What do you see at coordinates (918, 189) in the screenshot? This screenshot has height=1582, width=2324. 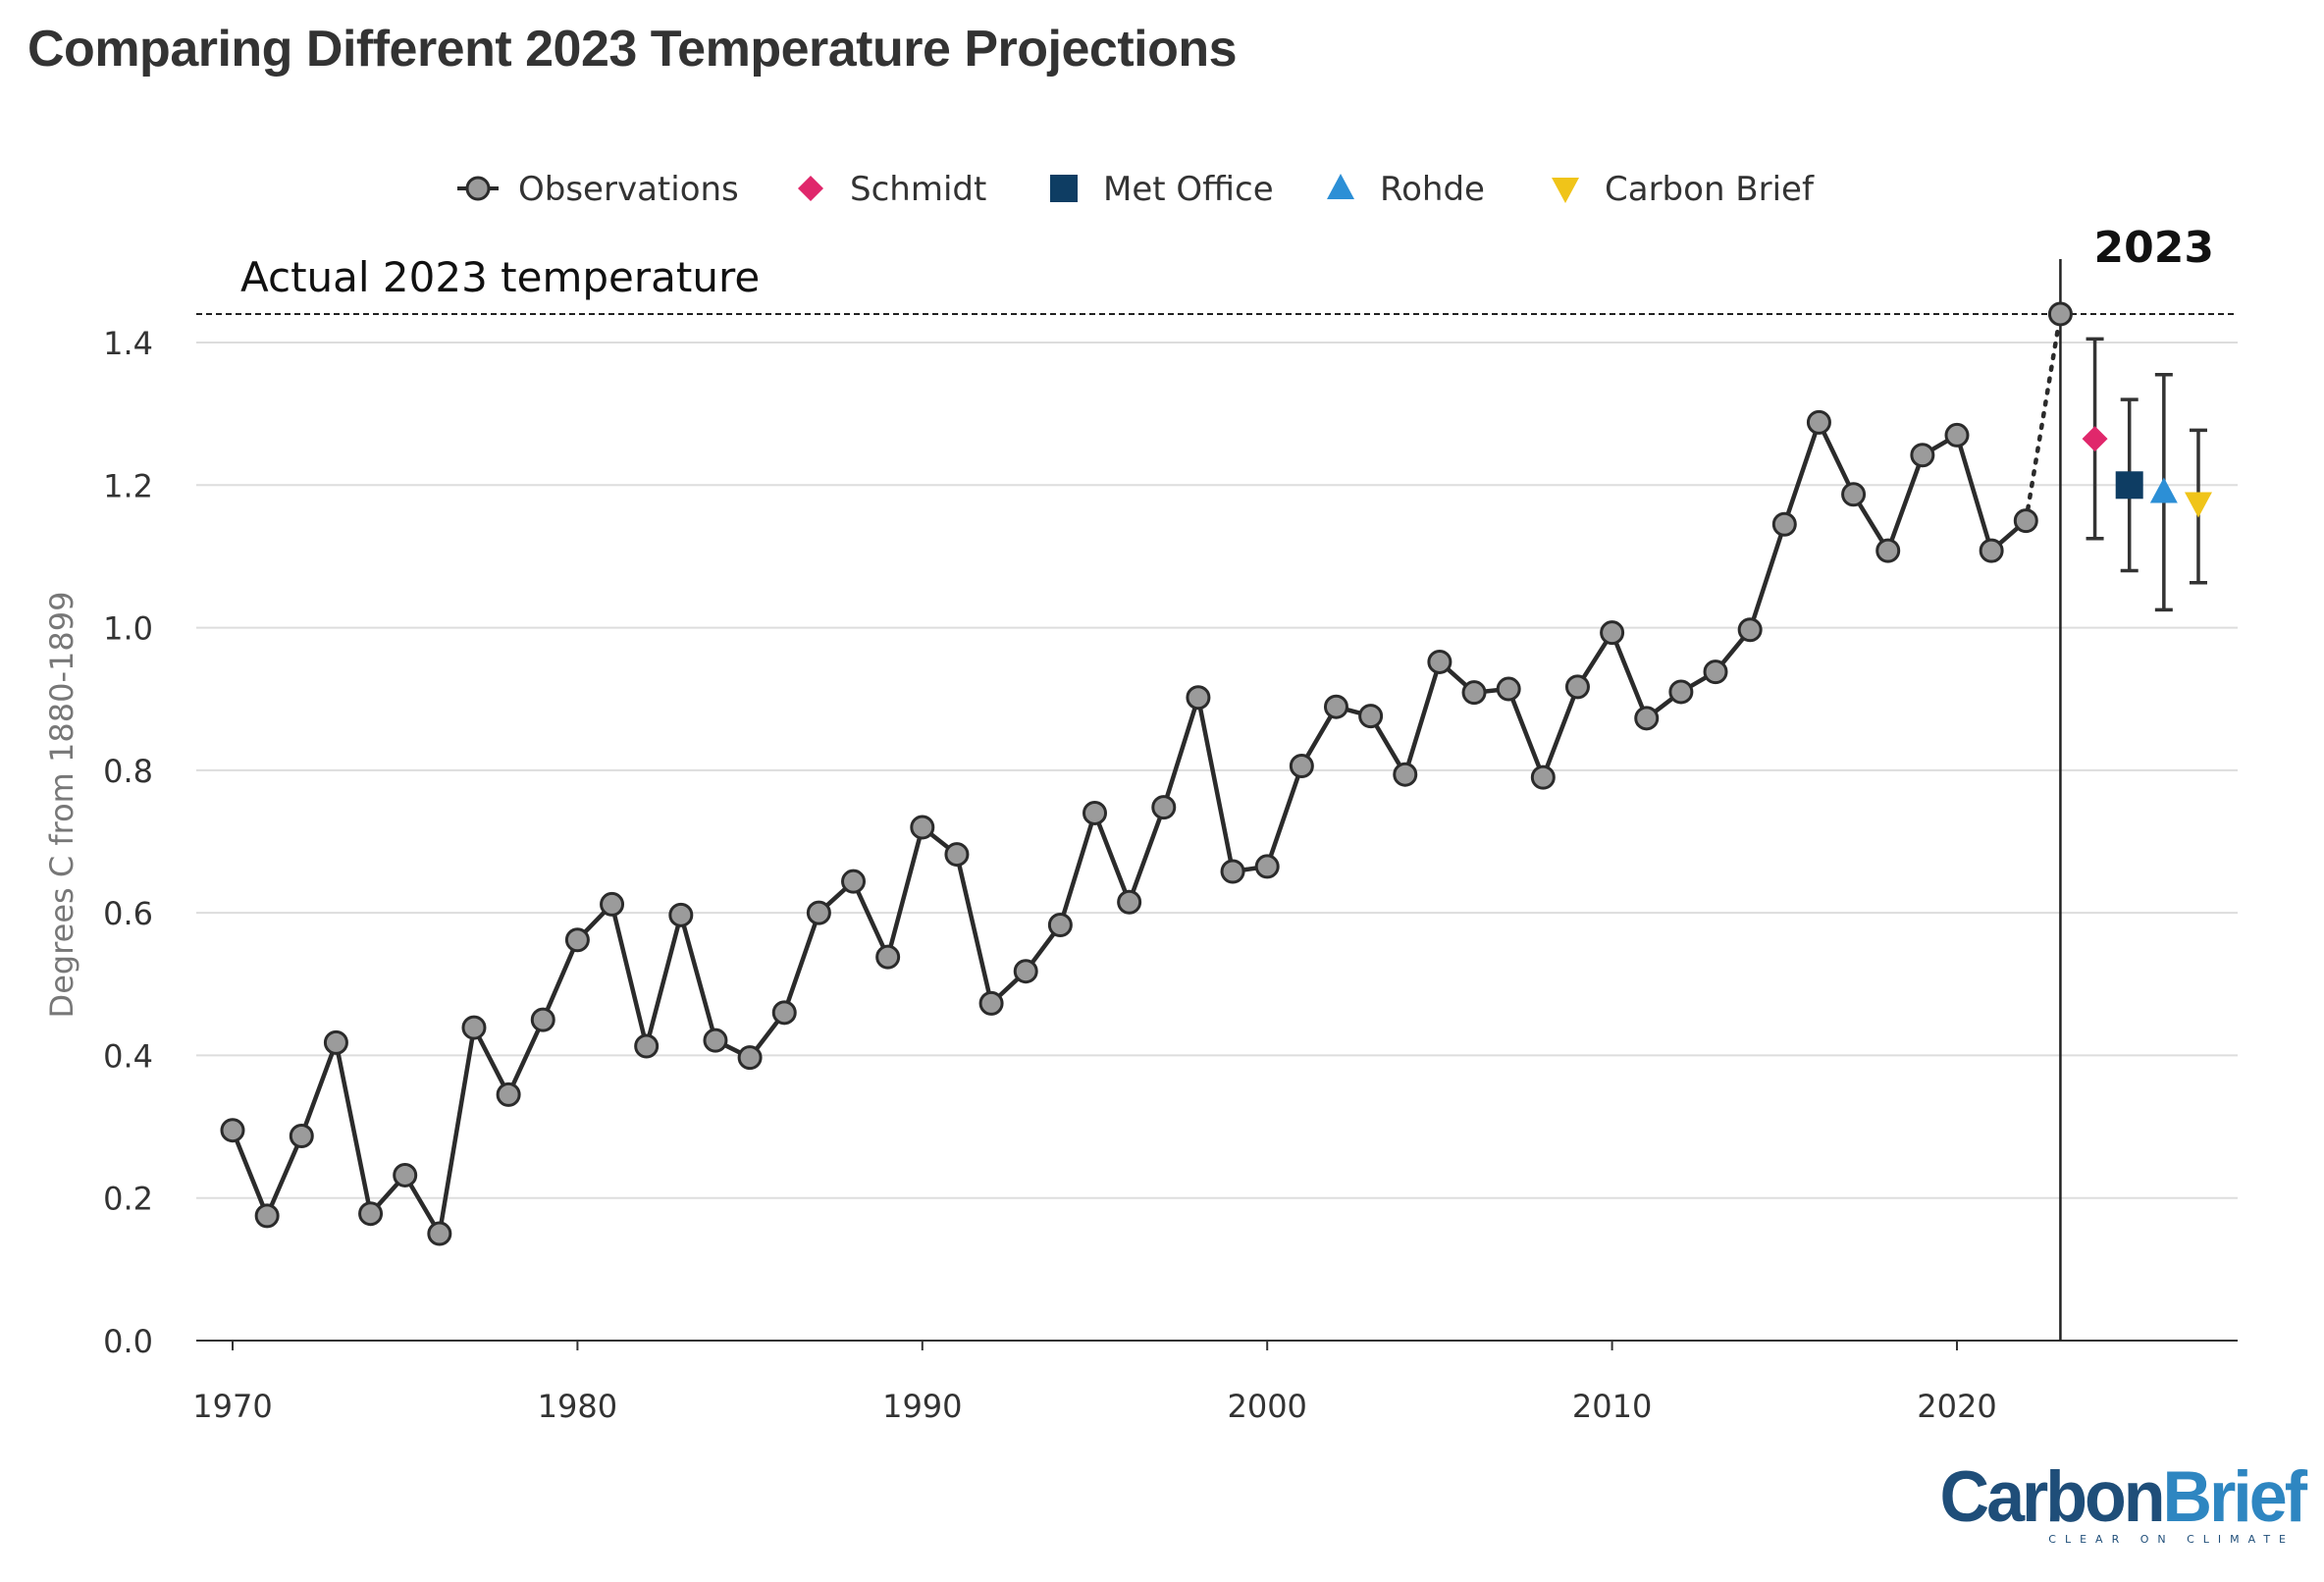 I see `legend-schmidt-label: Schmidt` at bounding box center [918, 189].